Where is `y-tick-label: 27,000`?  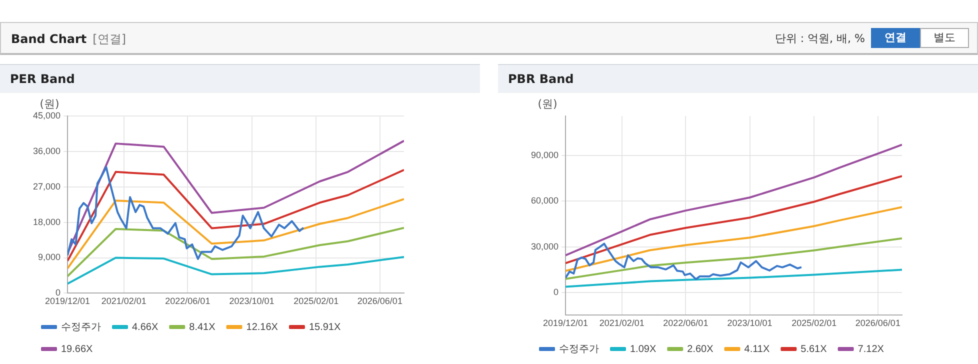
y-tick-label: 27,000 is located at coordinates (46, 186).